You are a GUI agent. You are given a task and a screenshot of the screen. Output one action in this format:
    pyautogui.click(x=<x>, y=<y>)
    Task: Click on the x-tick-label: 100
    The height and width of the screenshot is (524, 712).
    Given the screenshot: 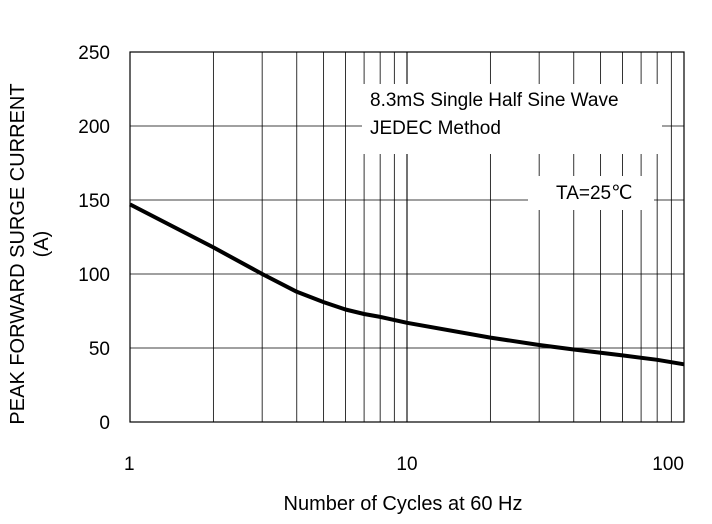 What is the action you would take?
    pyautogui.click(x=668, y=464)
    